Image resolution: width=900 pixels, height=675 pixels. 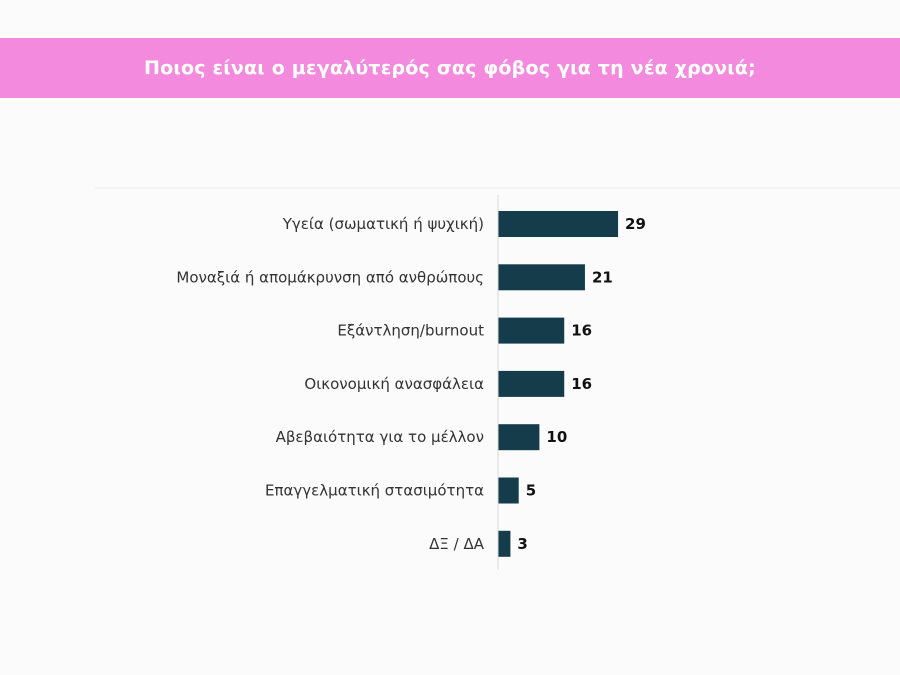 I want to click on category-label-0: Υγεία (σωματική ή ψυχική), so click(x=383, y=224).